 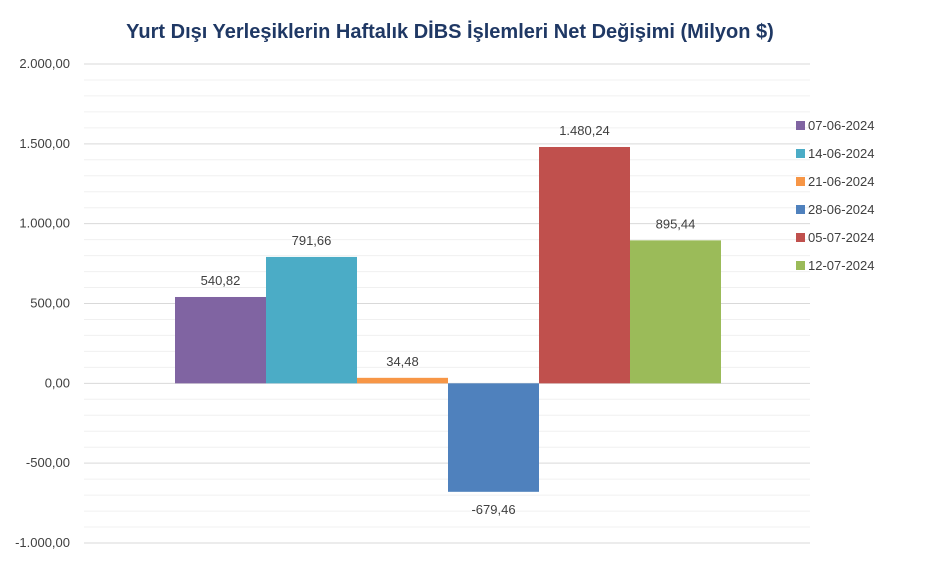 I want to click on bar-07-06-2024, so click(x=220, y=340).